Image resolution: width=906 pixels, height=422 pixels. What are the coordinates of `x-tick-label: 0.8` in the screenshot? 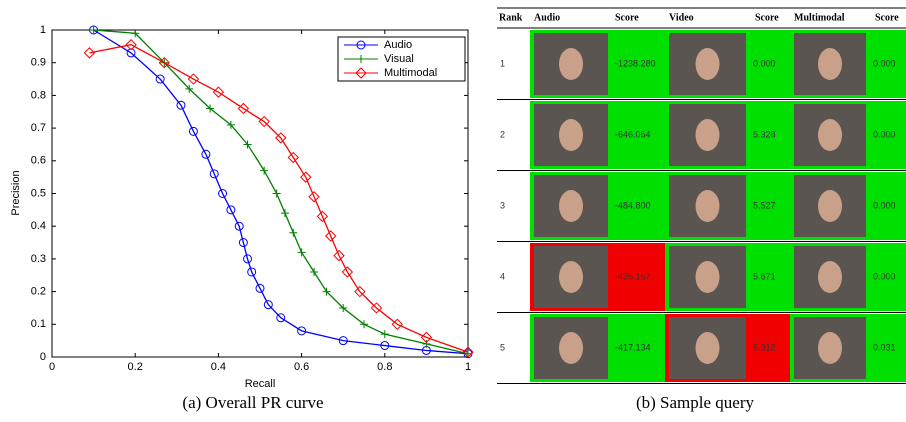 It's located at (384, 367).